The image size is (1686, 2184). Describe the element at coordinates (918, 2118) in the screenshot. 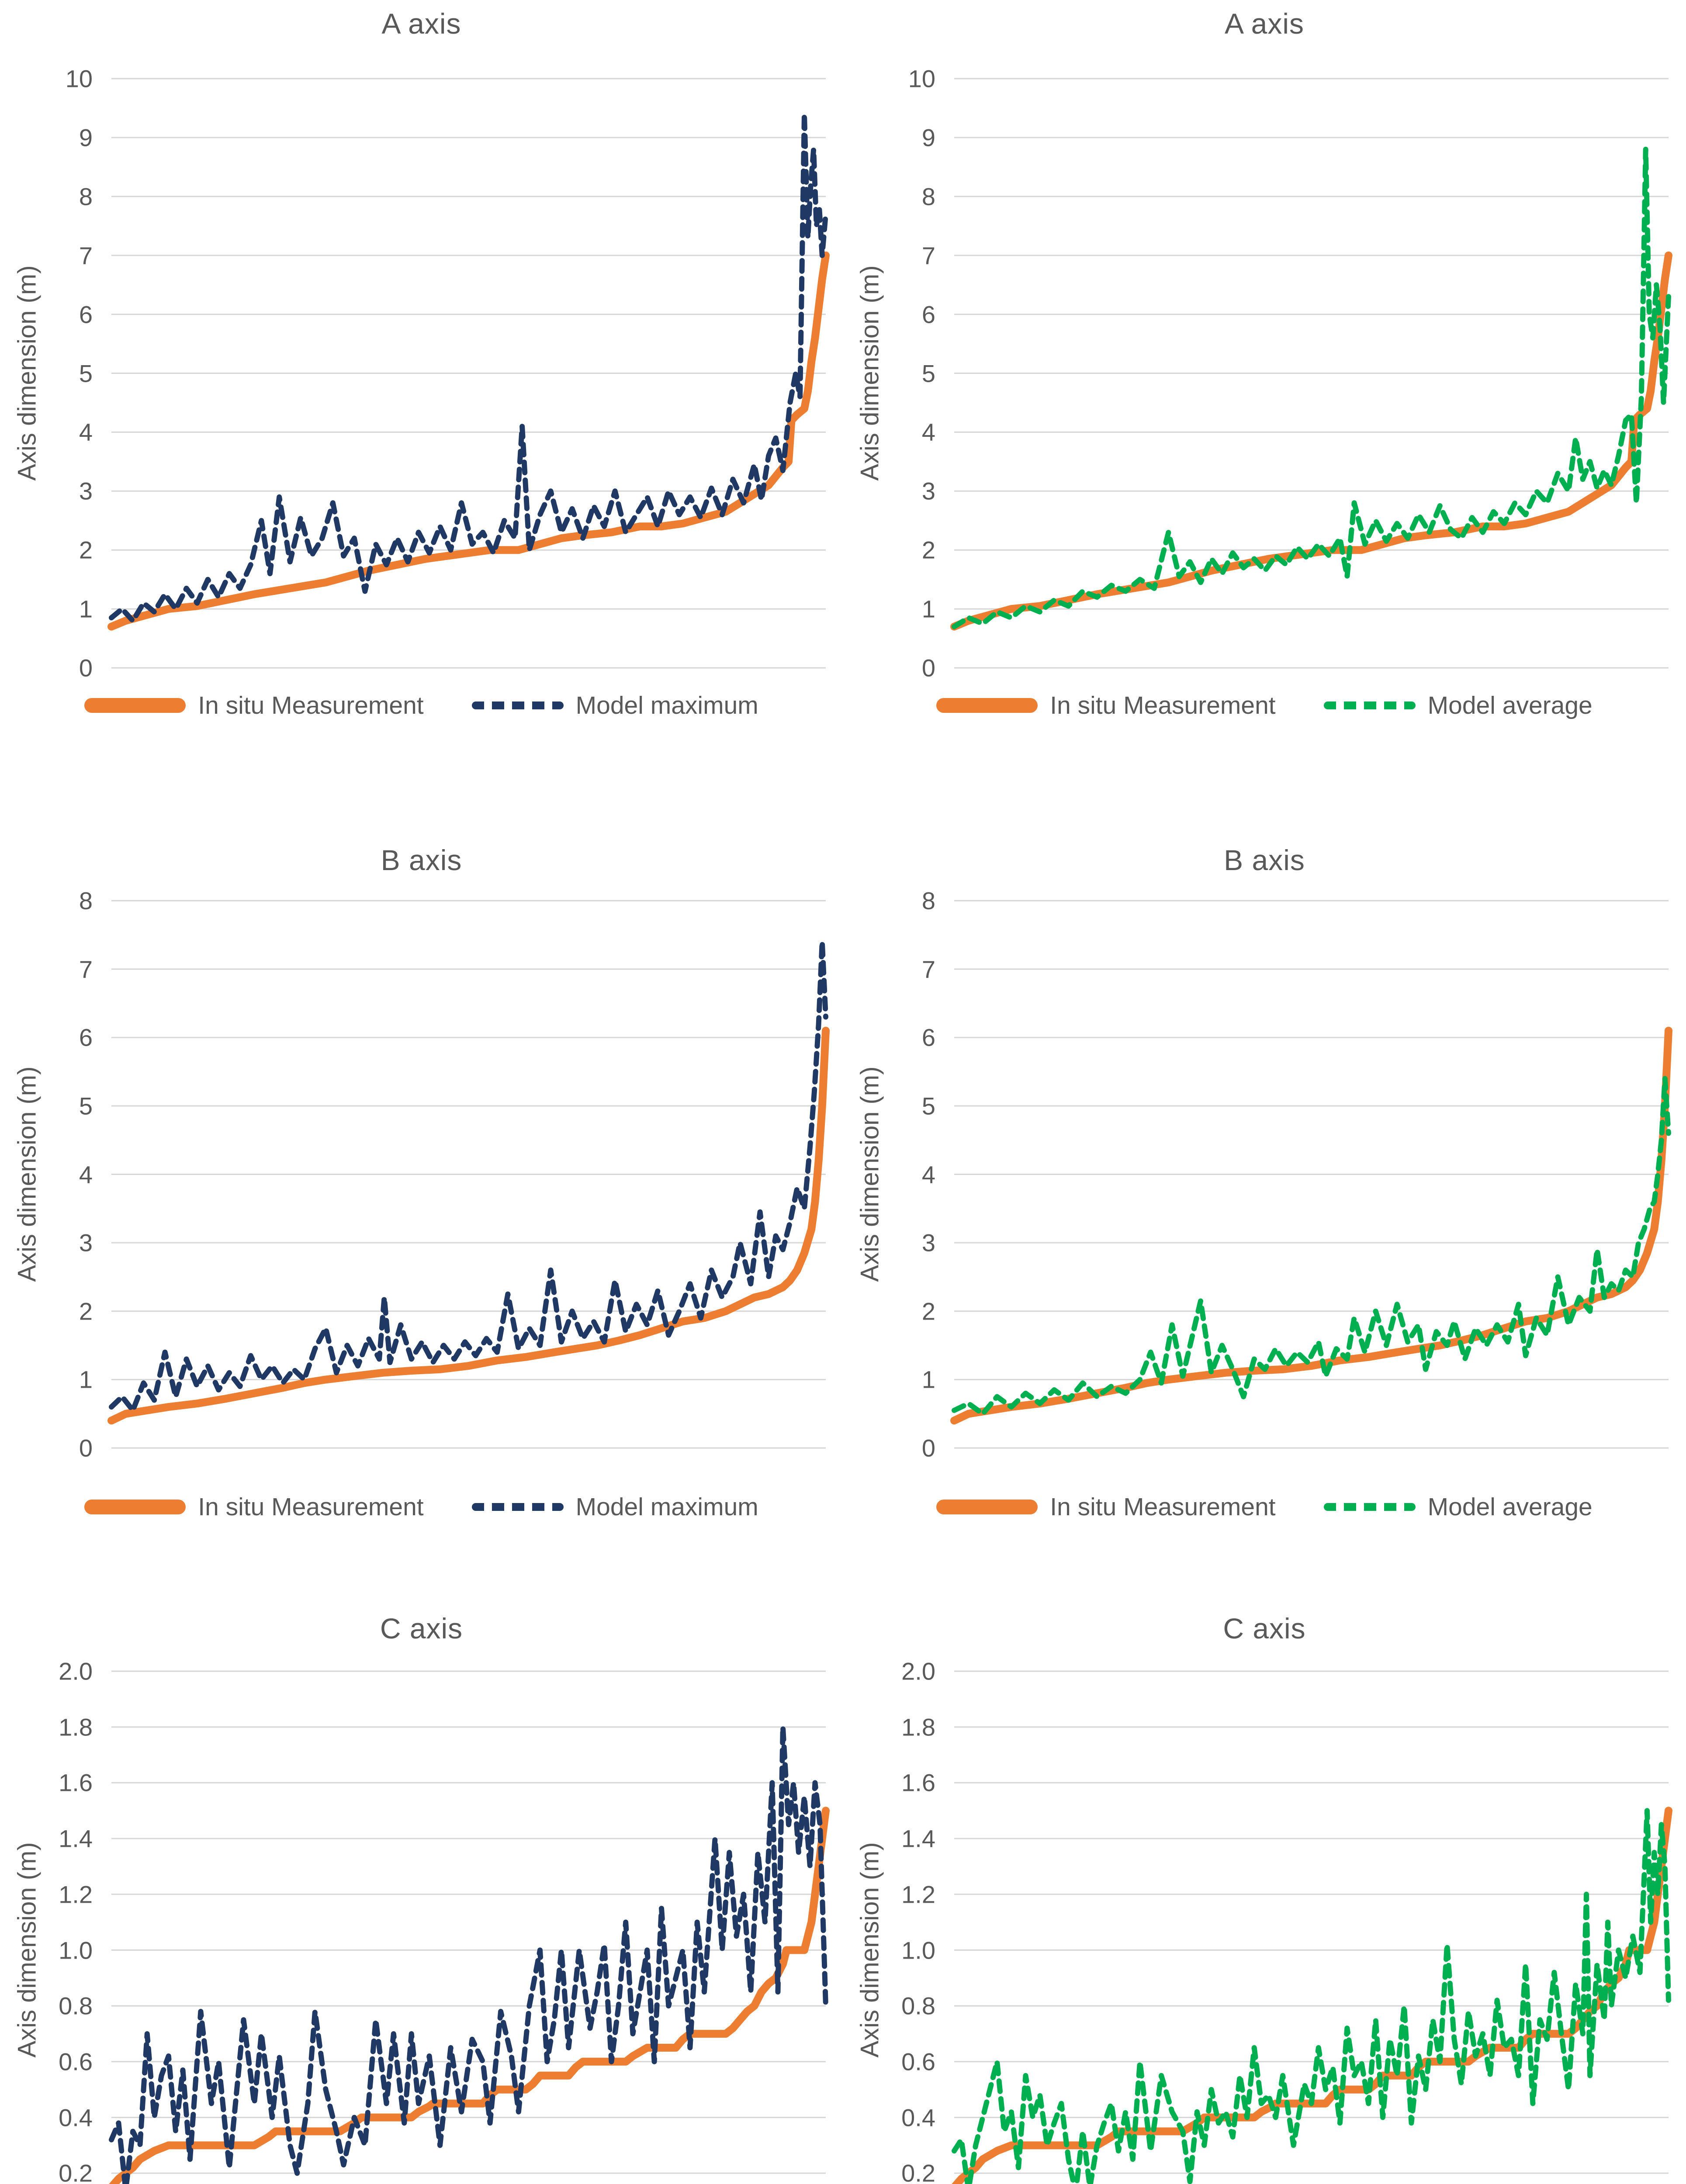

I see `y-tick-label: 0.4` at that location.